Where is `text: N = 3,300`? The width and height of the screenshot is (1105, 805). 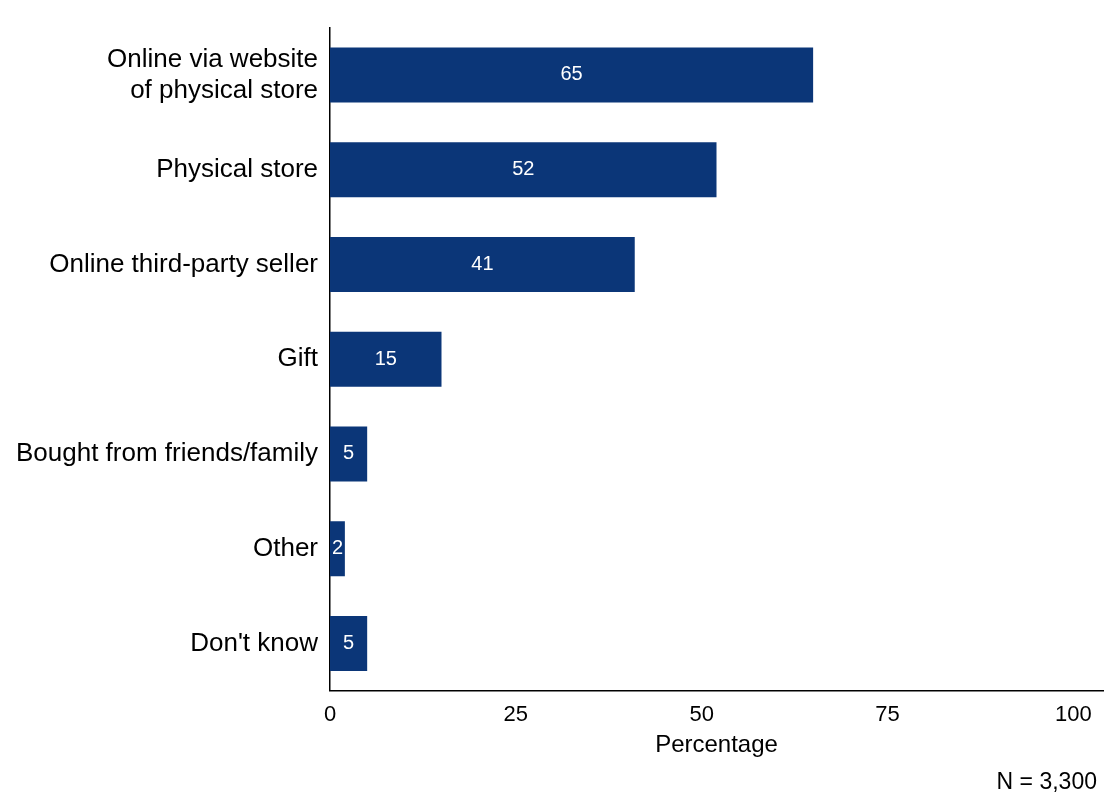
text: N = 3,300 is located at coordinates (1046, 781).